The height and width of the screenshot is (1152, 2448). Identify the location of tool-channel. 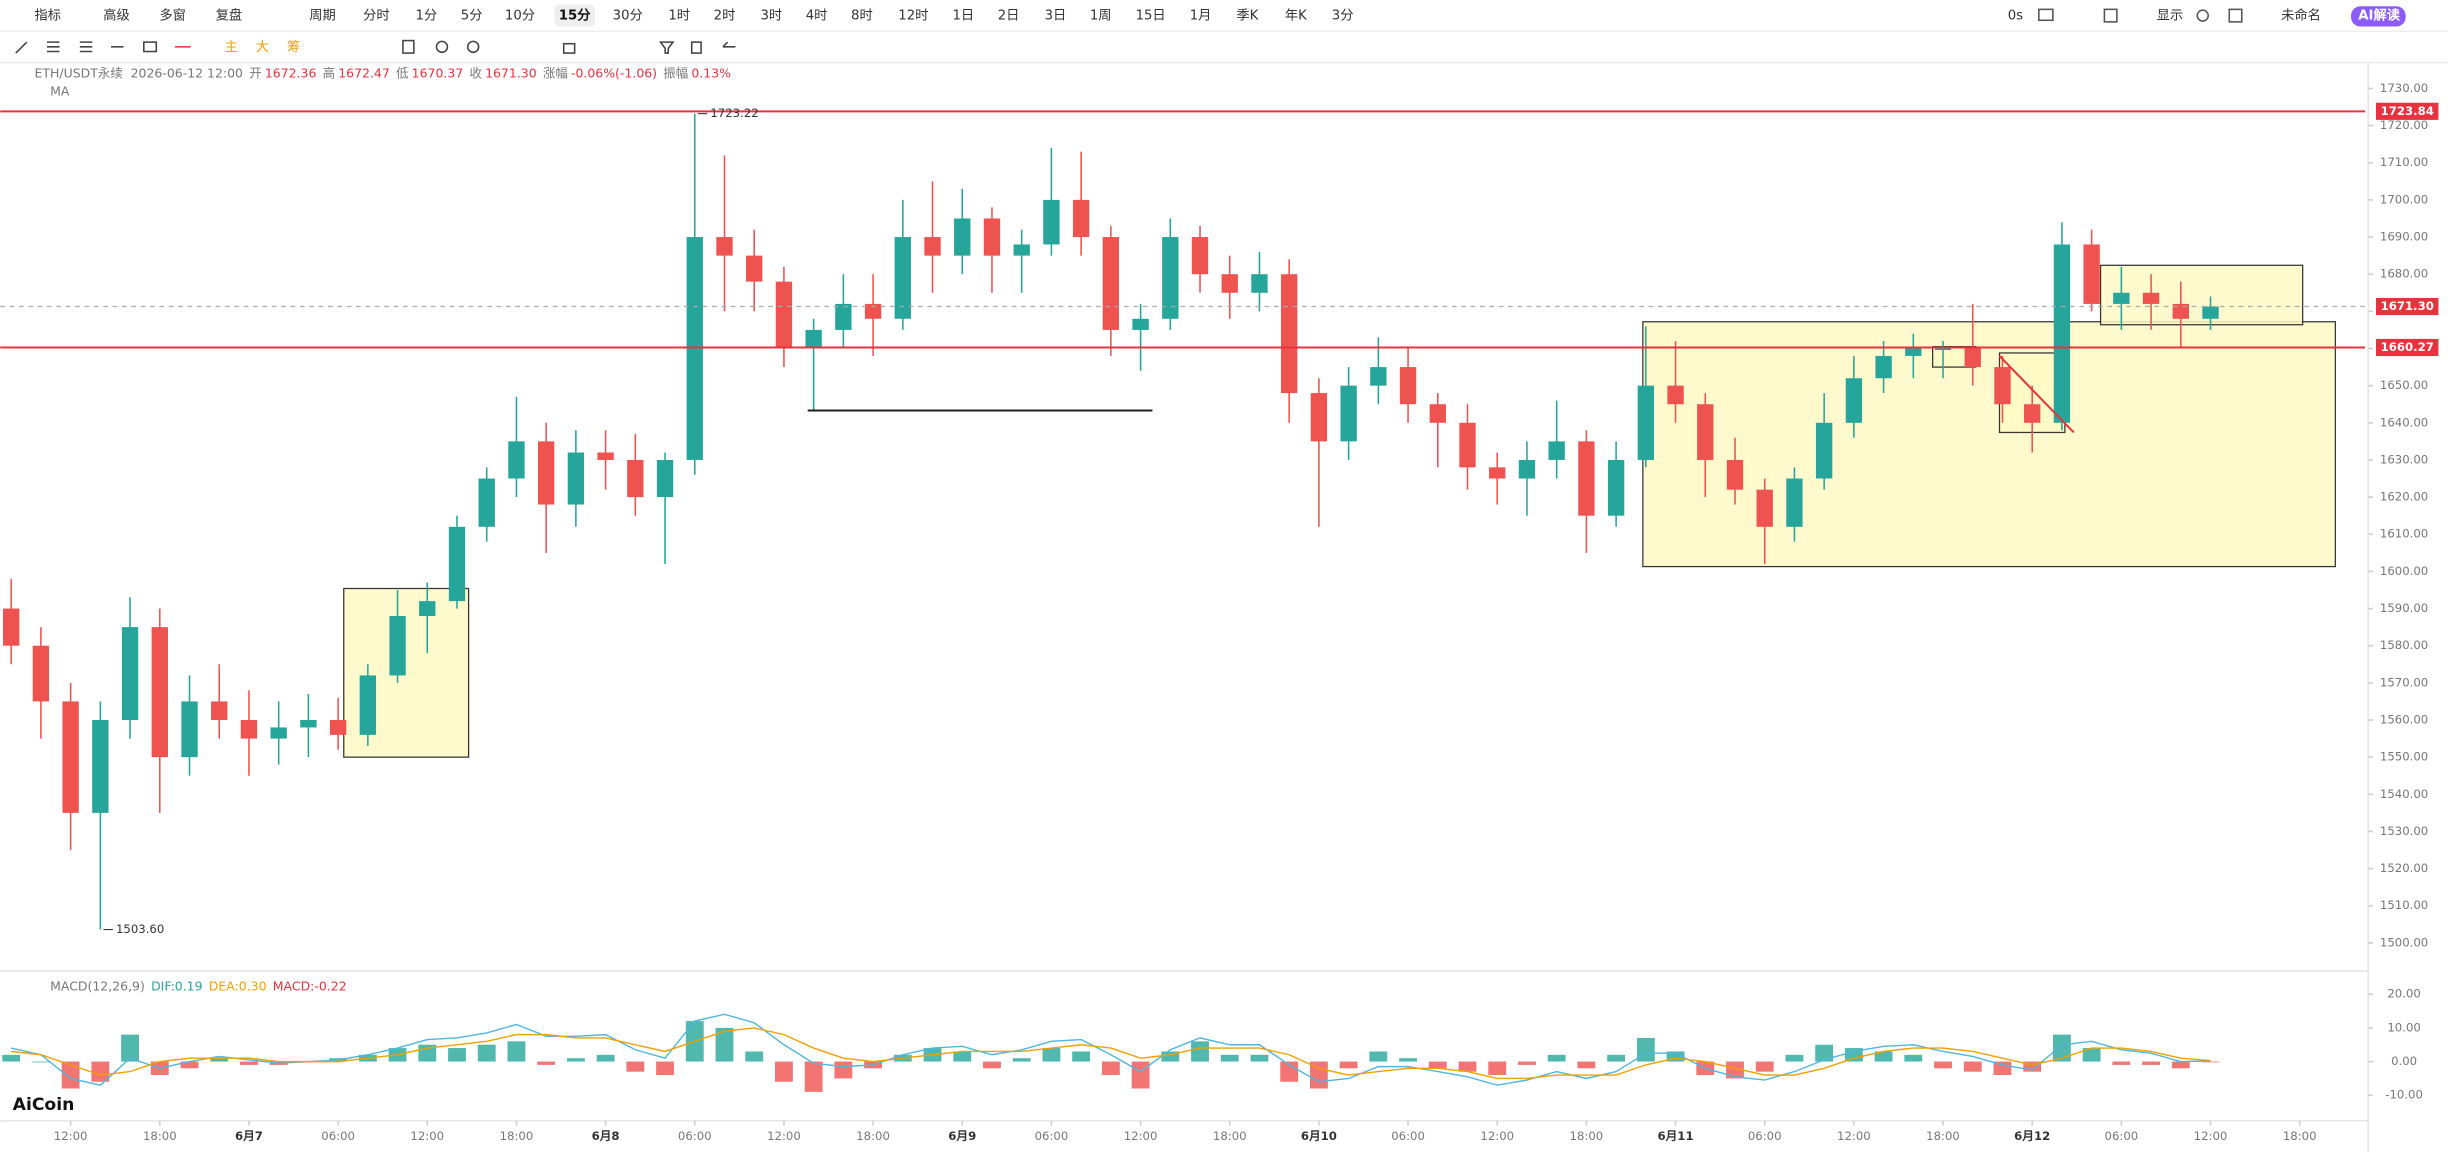
(86, 47).